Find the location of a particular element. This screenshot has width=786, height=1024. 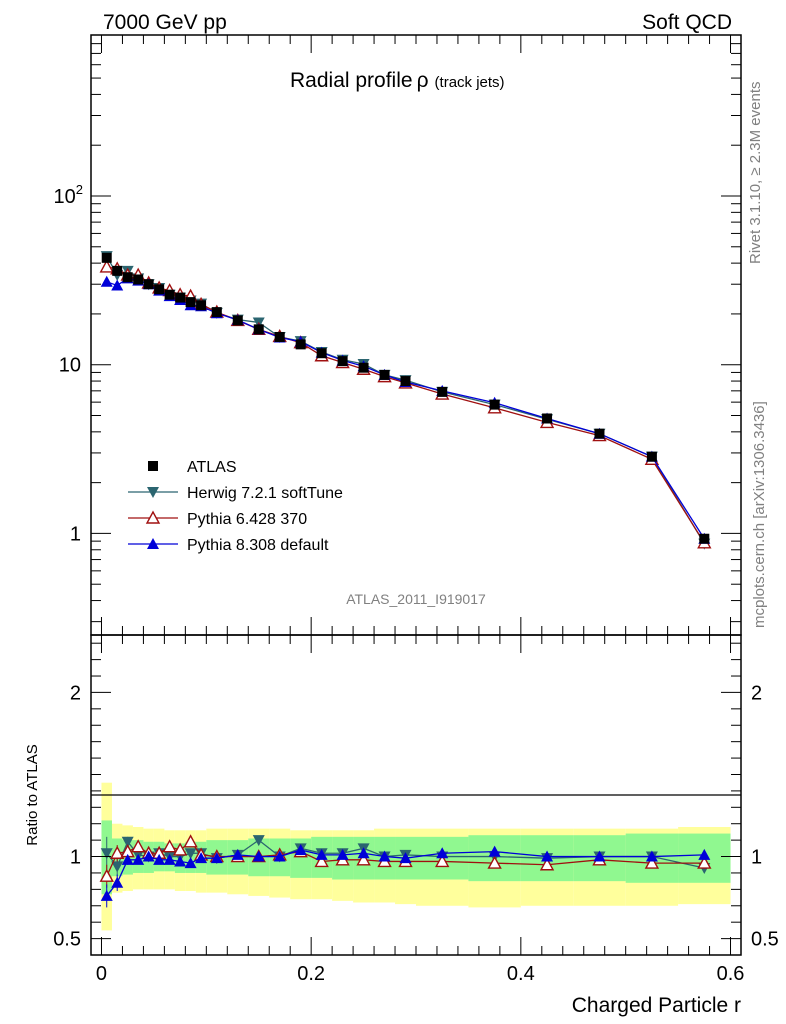

legend-entry-3: Pythia 8.308 default is located at coordinates (228, 545).